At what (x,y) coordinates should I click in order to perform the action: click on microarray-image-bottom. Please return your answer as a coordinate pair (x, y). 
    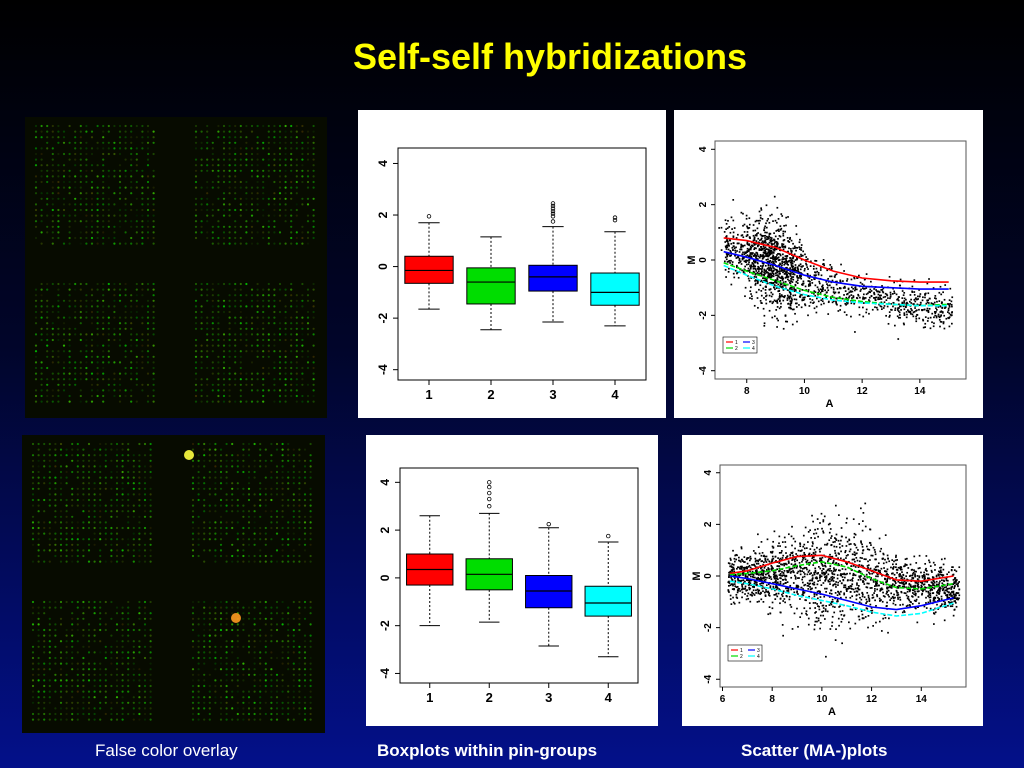
    Looking at the image, I should click on (173, 584).